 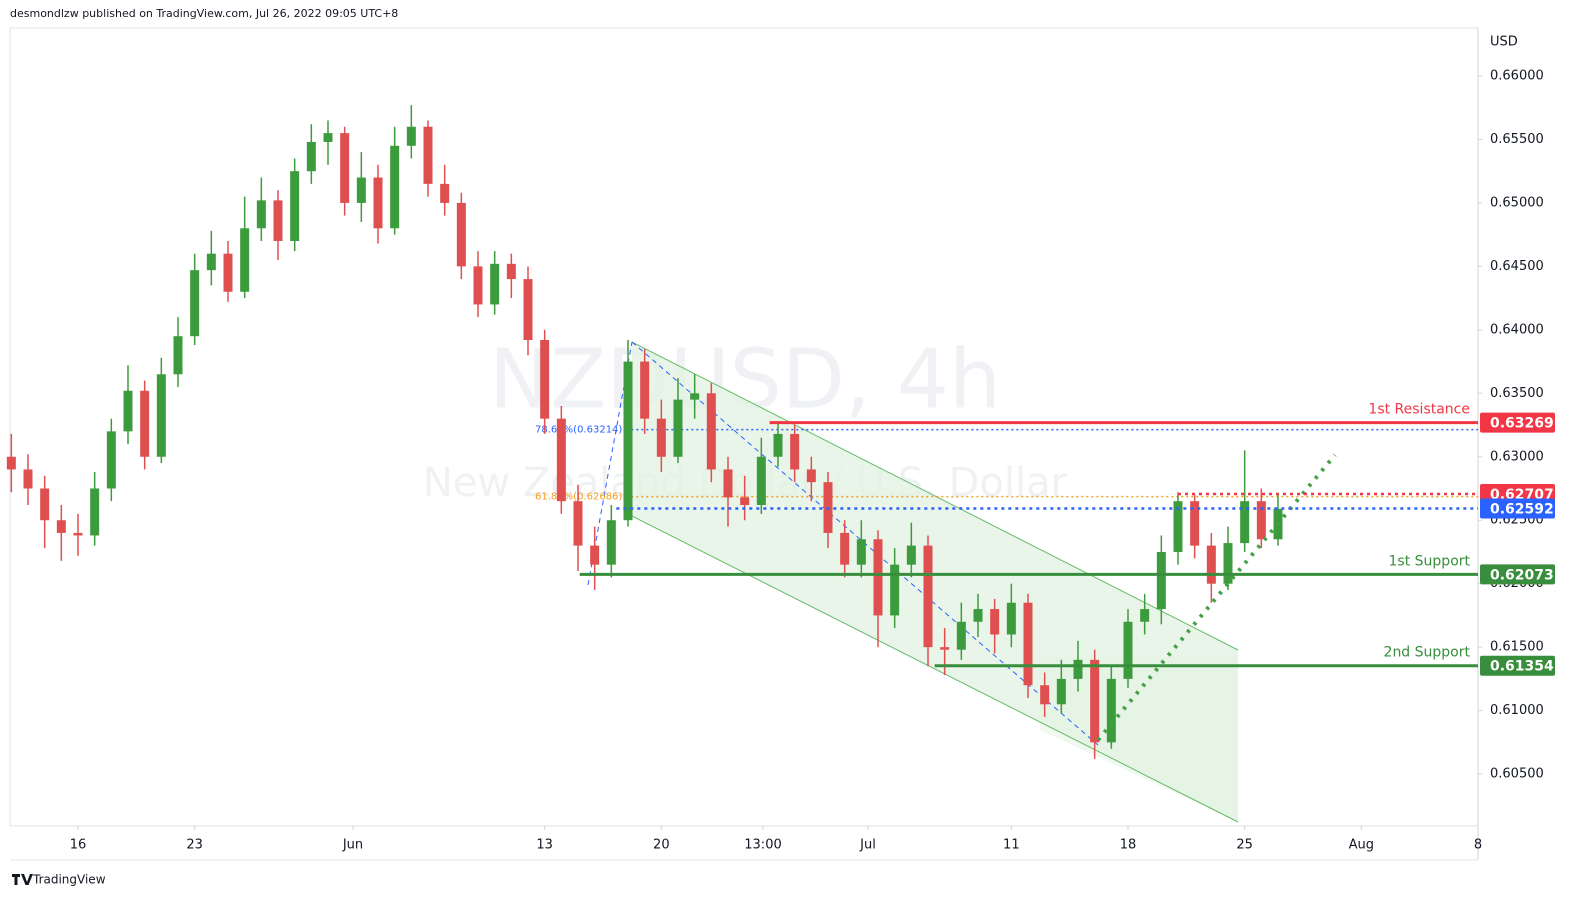 I want to click on y-tick-label: 0.60500, so click(x=1517, y=774).